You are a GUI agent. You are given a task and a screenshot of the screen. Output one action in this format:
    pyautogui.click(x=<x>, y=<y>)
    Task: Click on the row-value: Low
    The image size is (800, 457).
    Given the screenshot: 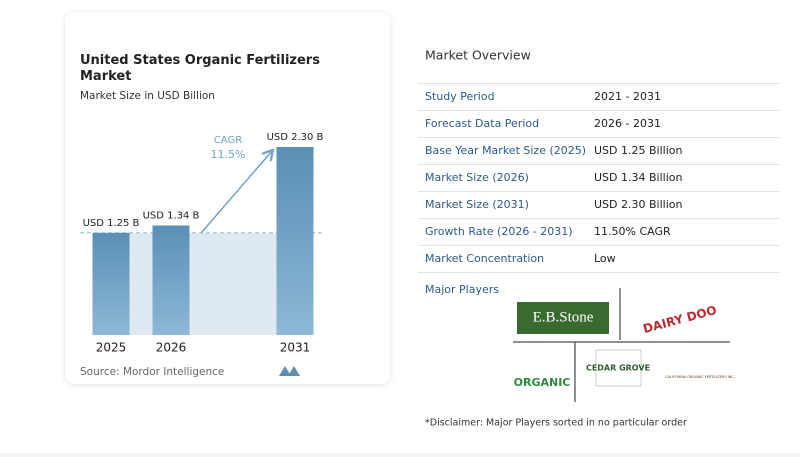 What is the action you would take?
    pyautogui.click(x=605, y=258)
    